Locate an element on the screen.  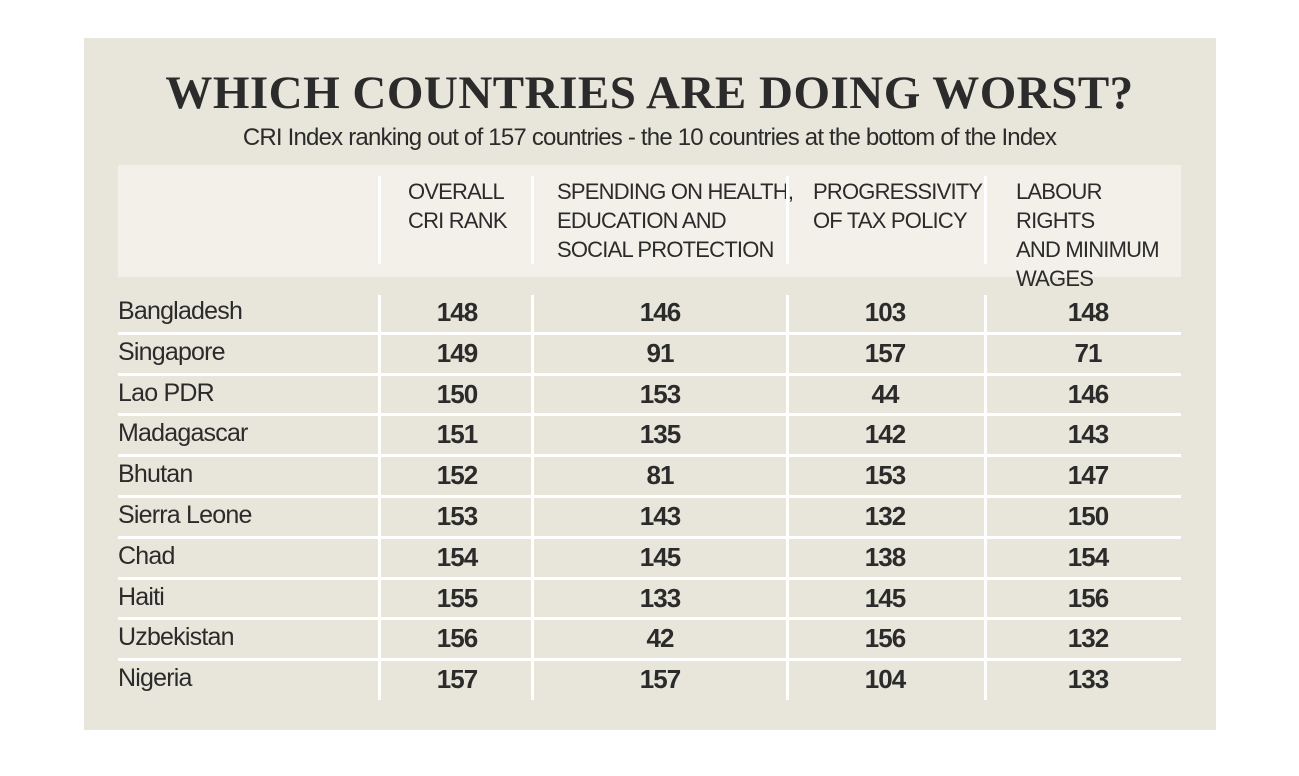
country-name: Madagascar is located at coordinates (183, 433).